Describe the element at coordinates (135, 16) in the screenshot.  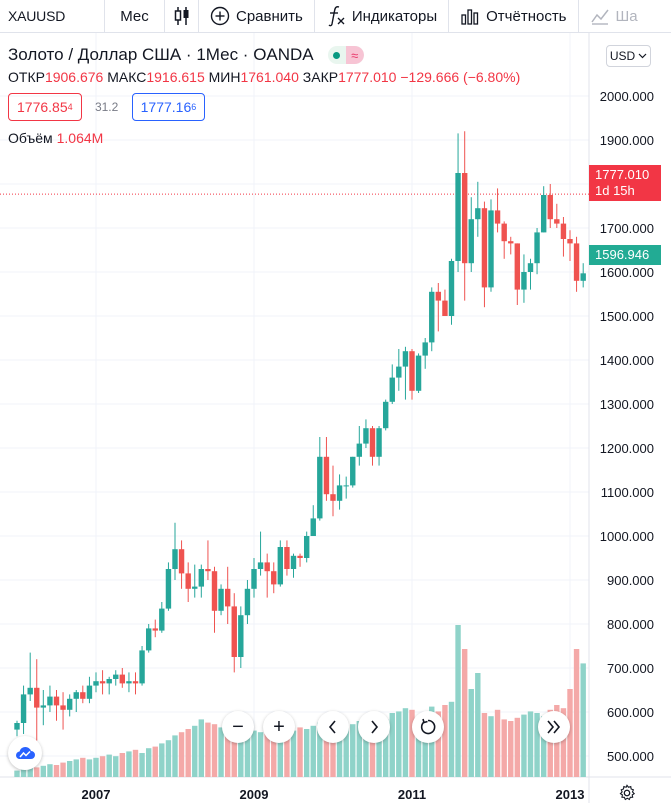
I see `interval-button: Мес` at that location.